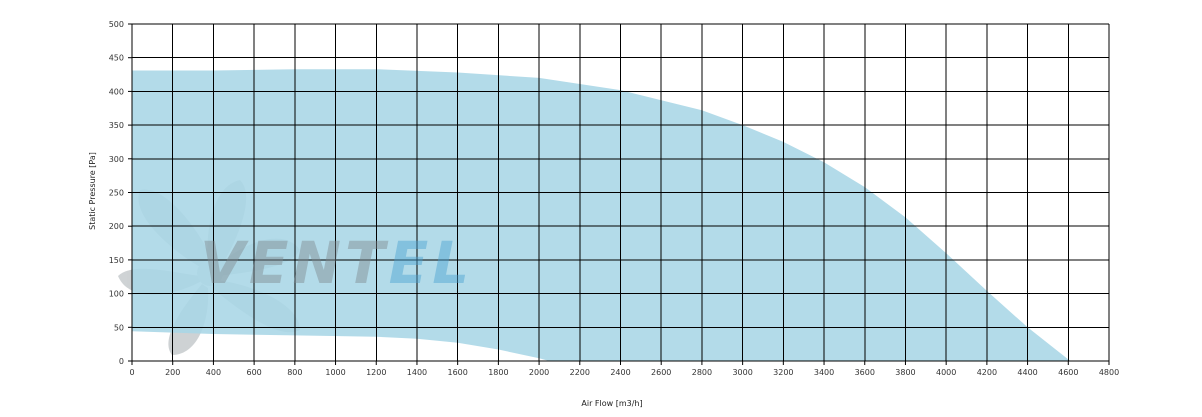 This screenshot has width=1202, height=417. Describe the element at coordinates (116, 193) in the screenshot. I see `y-tick-label: 250` at that location.